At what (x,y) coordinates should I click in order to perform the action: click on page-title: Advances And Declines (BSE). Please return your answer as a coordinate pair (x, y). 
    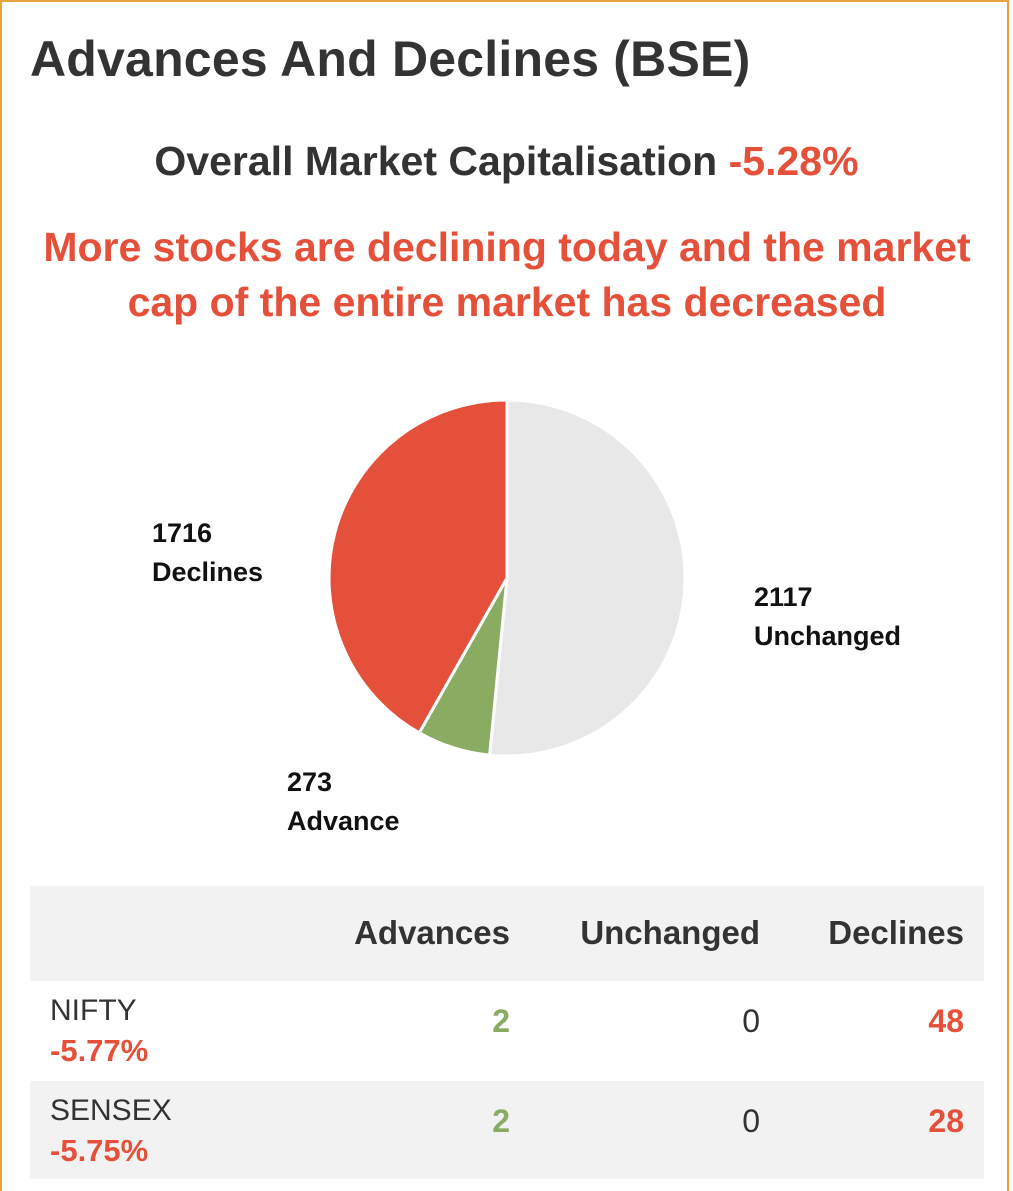
    Looking at the image, I should click on (390, 59).